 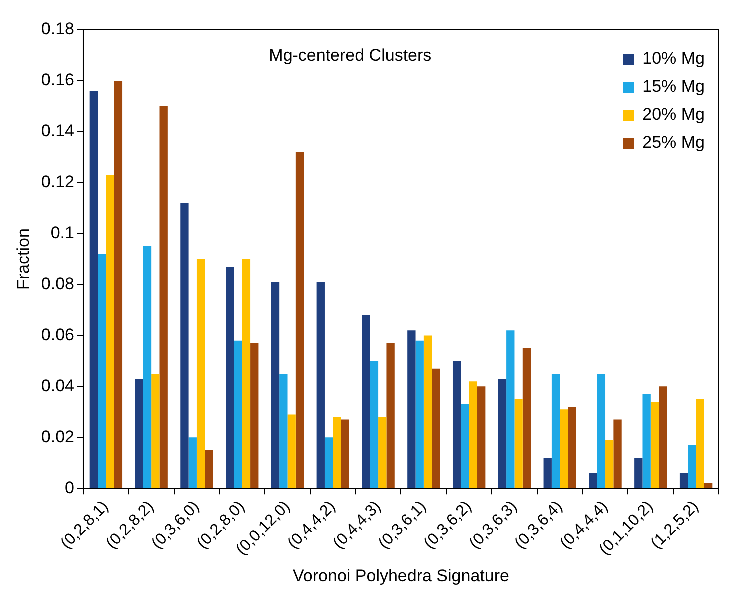 What do you see at coordinates (62, 233) in the screenshot?
I see `y-tick-label: 0.1` at bounding box center [62, 233].